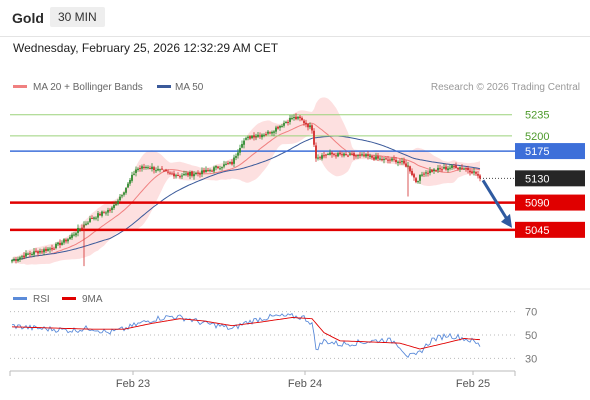 This screenshot has height=400, width=590. Describe the element at coordinates (506, 220) in the screenshot. I see `projection-arrow-head` at that location.